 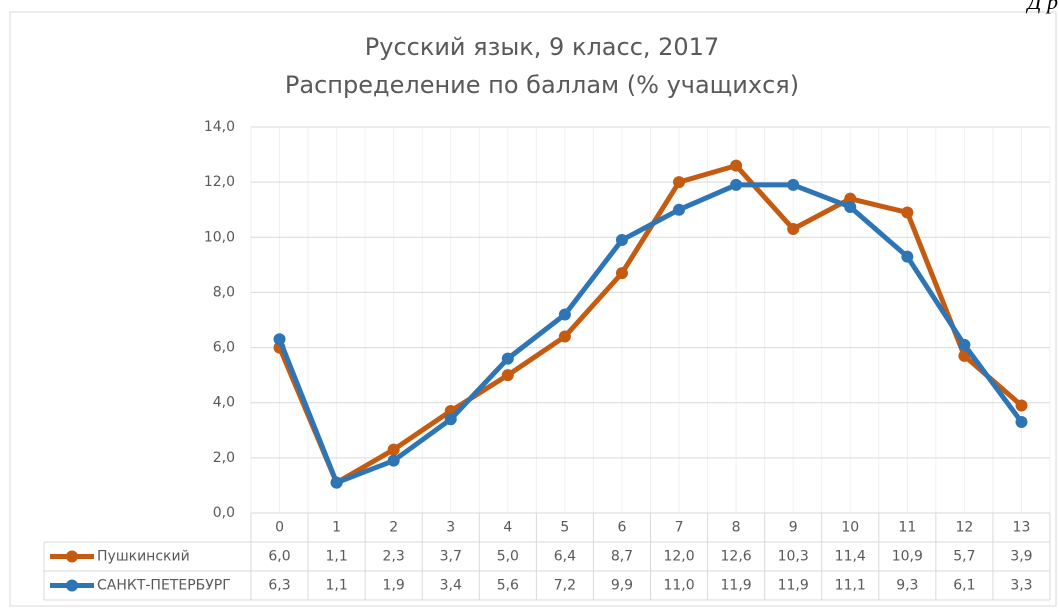 I want to click on table-value: 6,3, so click(x=279, y=586).